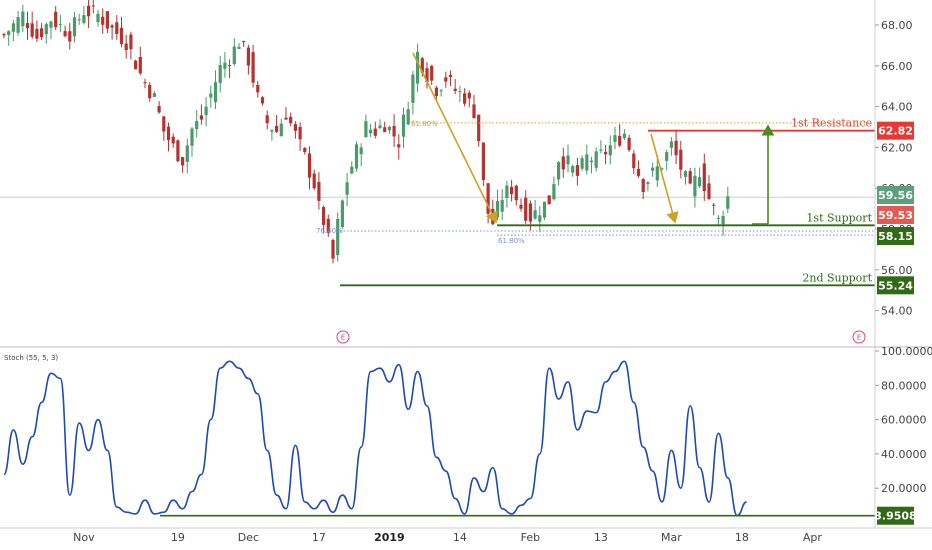 The height and width of the screenshot is (550, 932). I want to click on time-tick-label: 19, so click(178, 537).